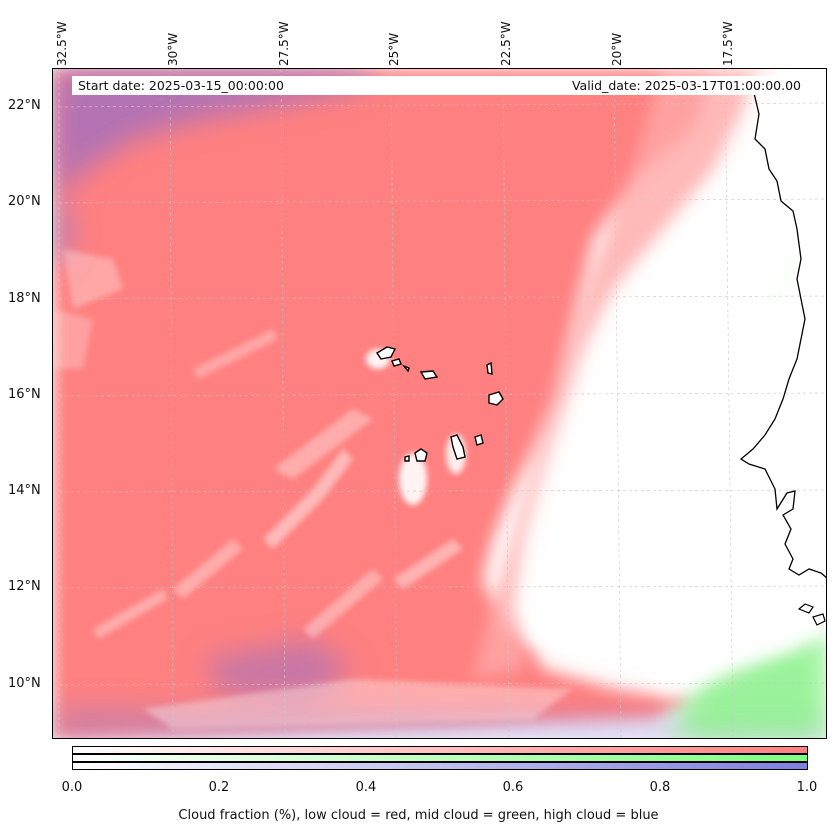 This screenshot has width=837, height=836. Describe the element at coordinates (24, 298) in the screenshot. I see `lat-label: 18°N` at that location.